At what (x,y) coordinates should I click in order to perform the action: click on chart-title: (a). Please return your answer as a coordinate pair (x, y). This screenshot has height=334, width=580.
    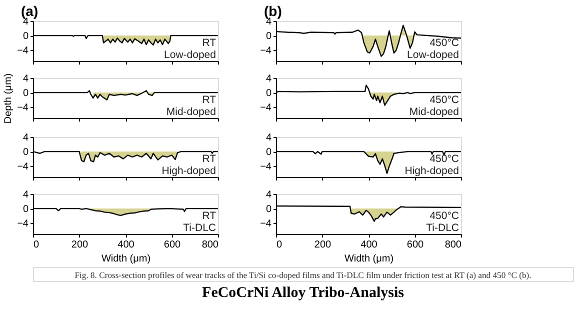
    Looking at the image, I should click on (29, 11).